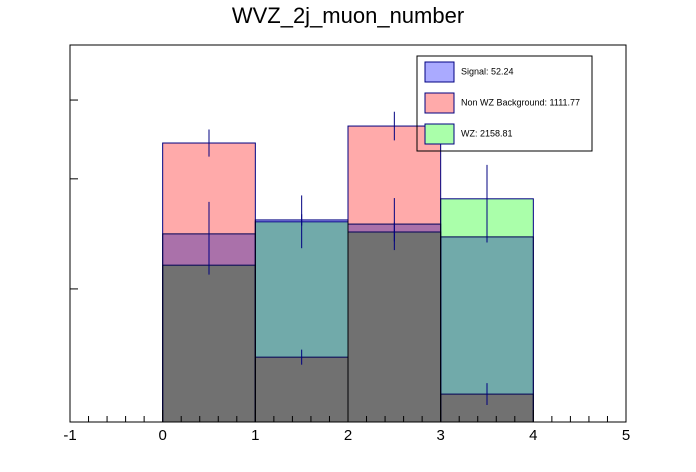 This screenshot has height=472, width=696. What do you see at coordinates (348, 435) in the screenshot?
I see `x-tick-label: 2` at bounding box center [348, 435].